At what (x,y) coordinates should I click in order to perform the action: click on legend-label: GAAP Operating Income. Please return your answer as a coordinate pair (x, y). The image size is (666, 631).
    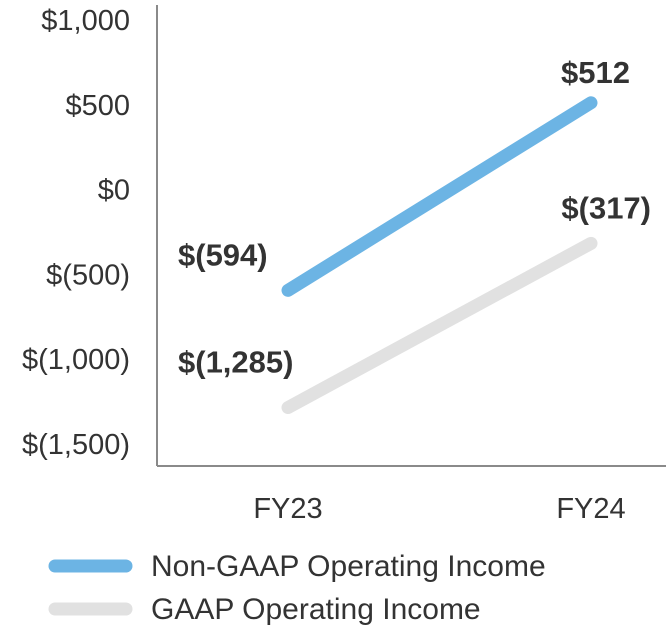
    Looking at the image, I should click on (316, 609).